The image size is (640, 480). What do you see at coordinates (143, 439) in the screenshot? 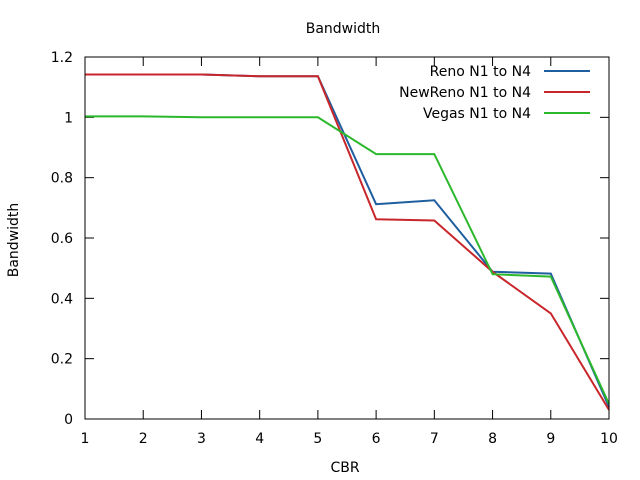
I see `x-tick-label: 2` at bounding box center [143, 439].